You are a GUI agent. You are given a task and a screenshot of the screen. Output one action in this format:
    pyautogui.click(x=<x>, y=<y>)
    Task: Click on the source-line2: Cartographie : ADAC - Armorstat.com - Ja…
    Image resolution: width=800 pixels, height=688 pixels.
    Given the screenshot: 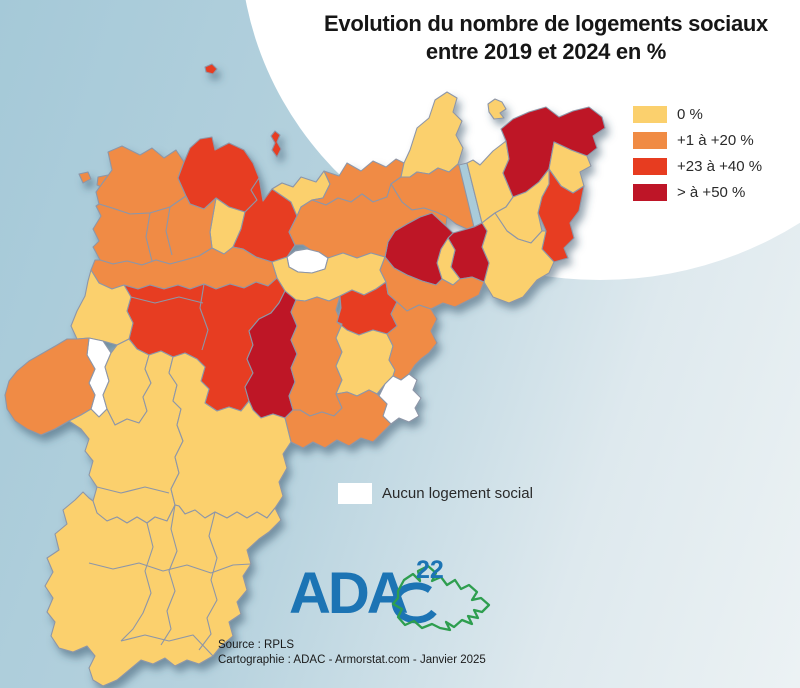 What is the action you would take?
    pyautogui.click(x=352, y=660)
    